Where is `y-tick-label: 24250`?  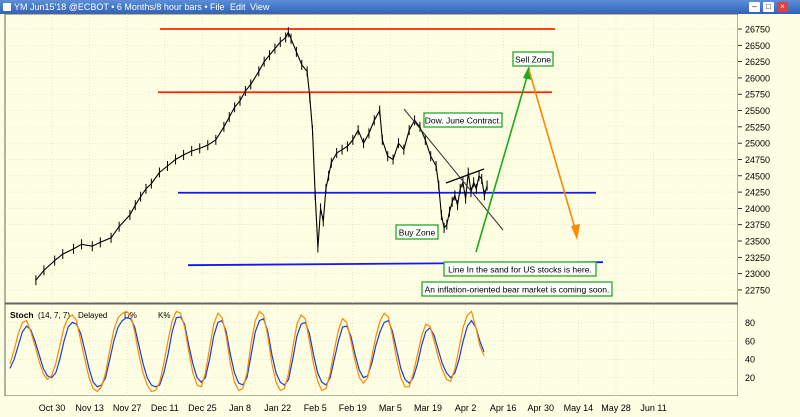 y-tick-label: 24250 is located at coordinates (757, 193).